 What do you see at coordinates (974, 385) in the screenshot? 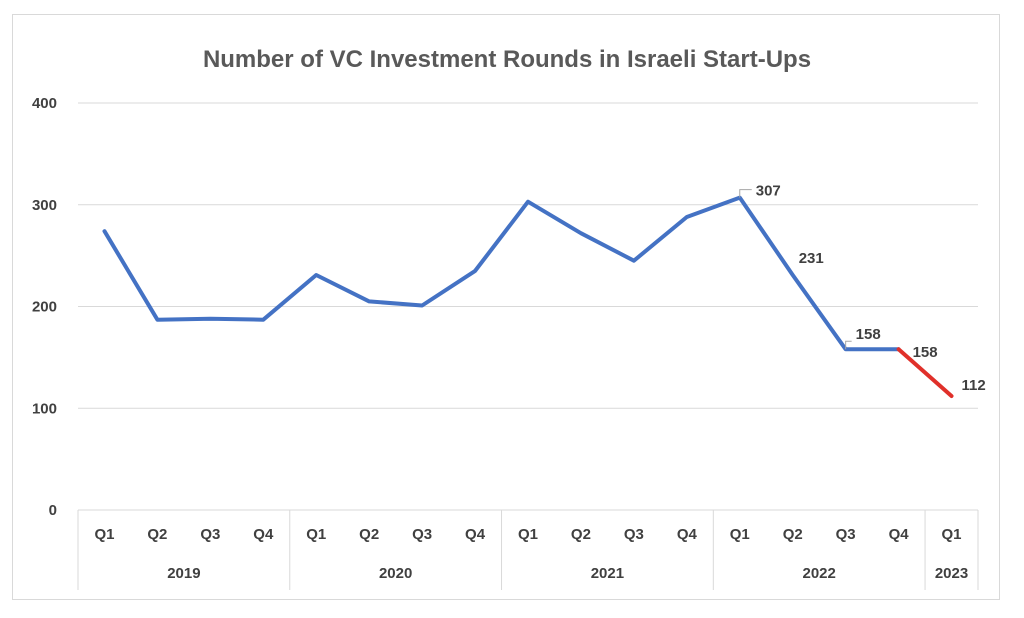
I see `data-label: 112` at bounding box center [974, 385].